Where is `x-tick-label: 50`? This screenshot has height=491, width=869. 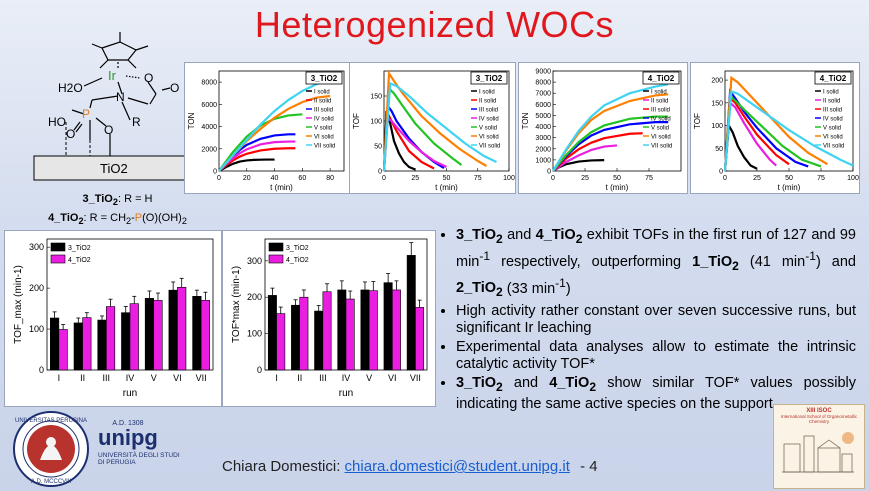 x-tick-label: 50 is located at coordinates (447, 178).